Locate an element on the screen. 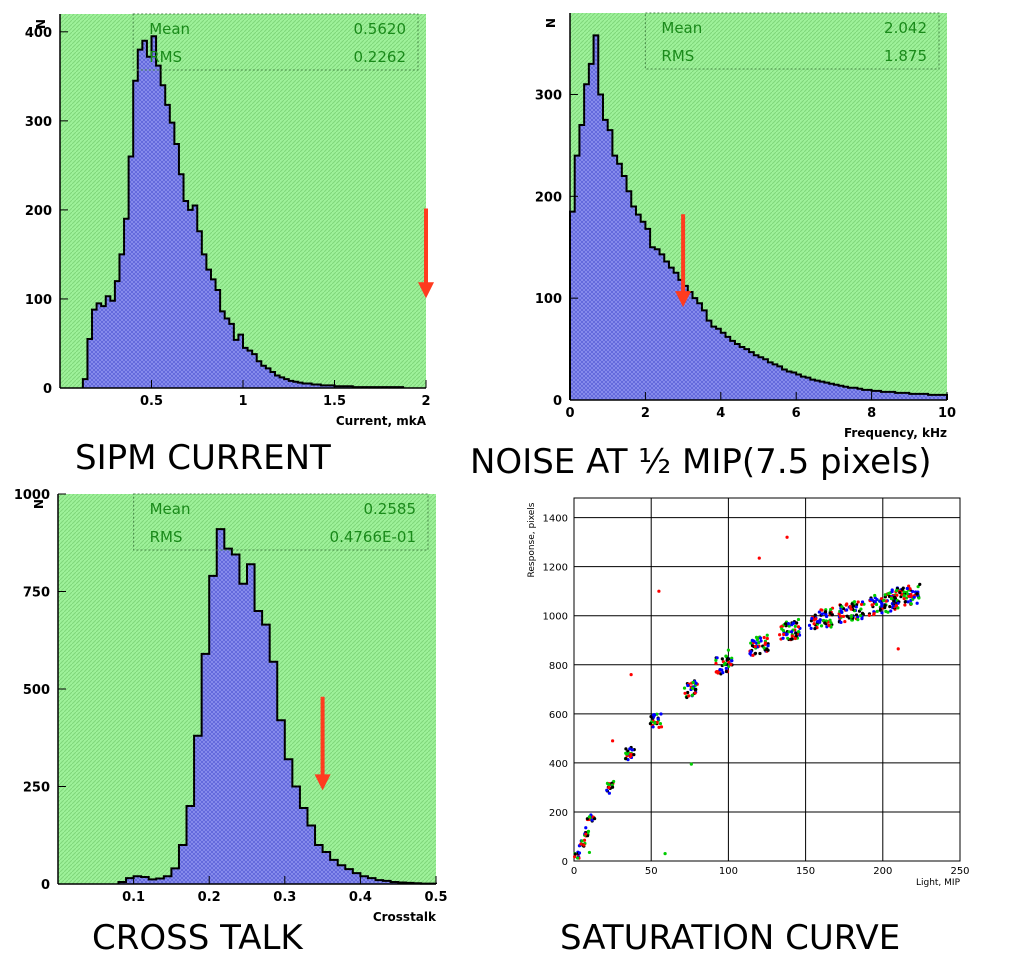  saturation-x-tick-label: 0 is located at coordinates (574, 871).